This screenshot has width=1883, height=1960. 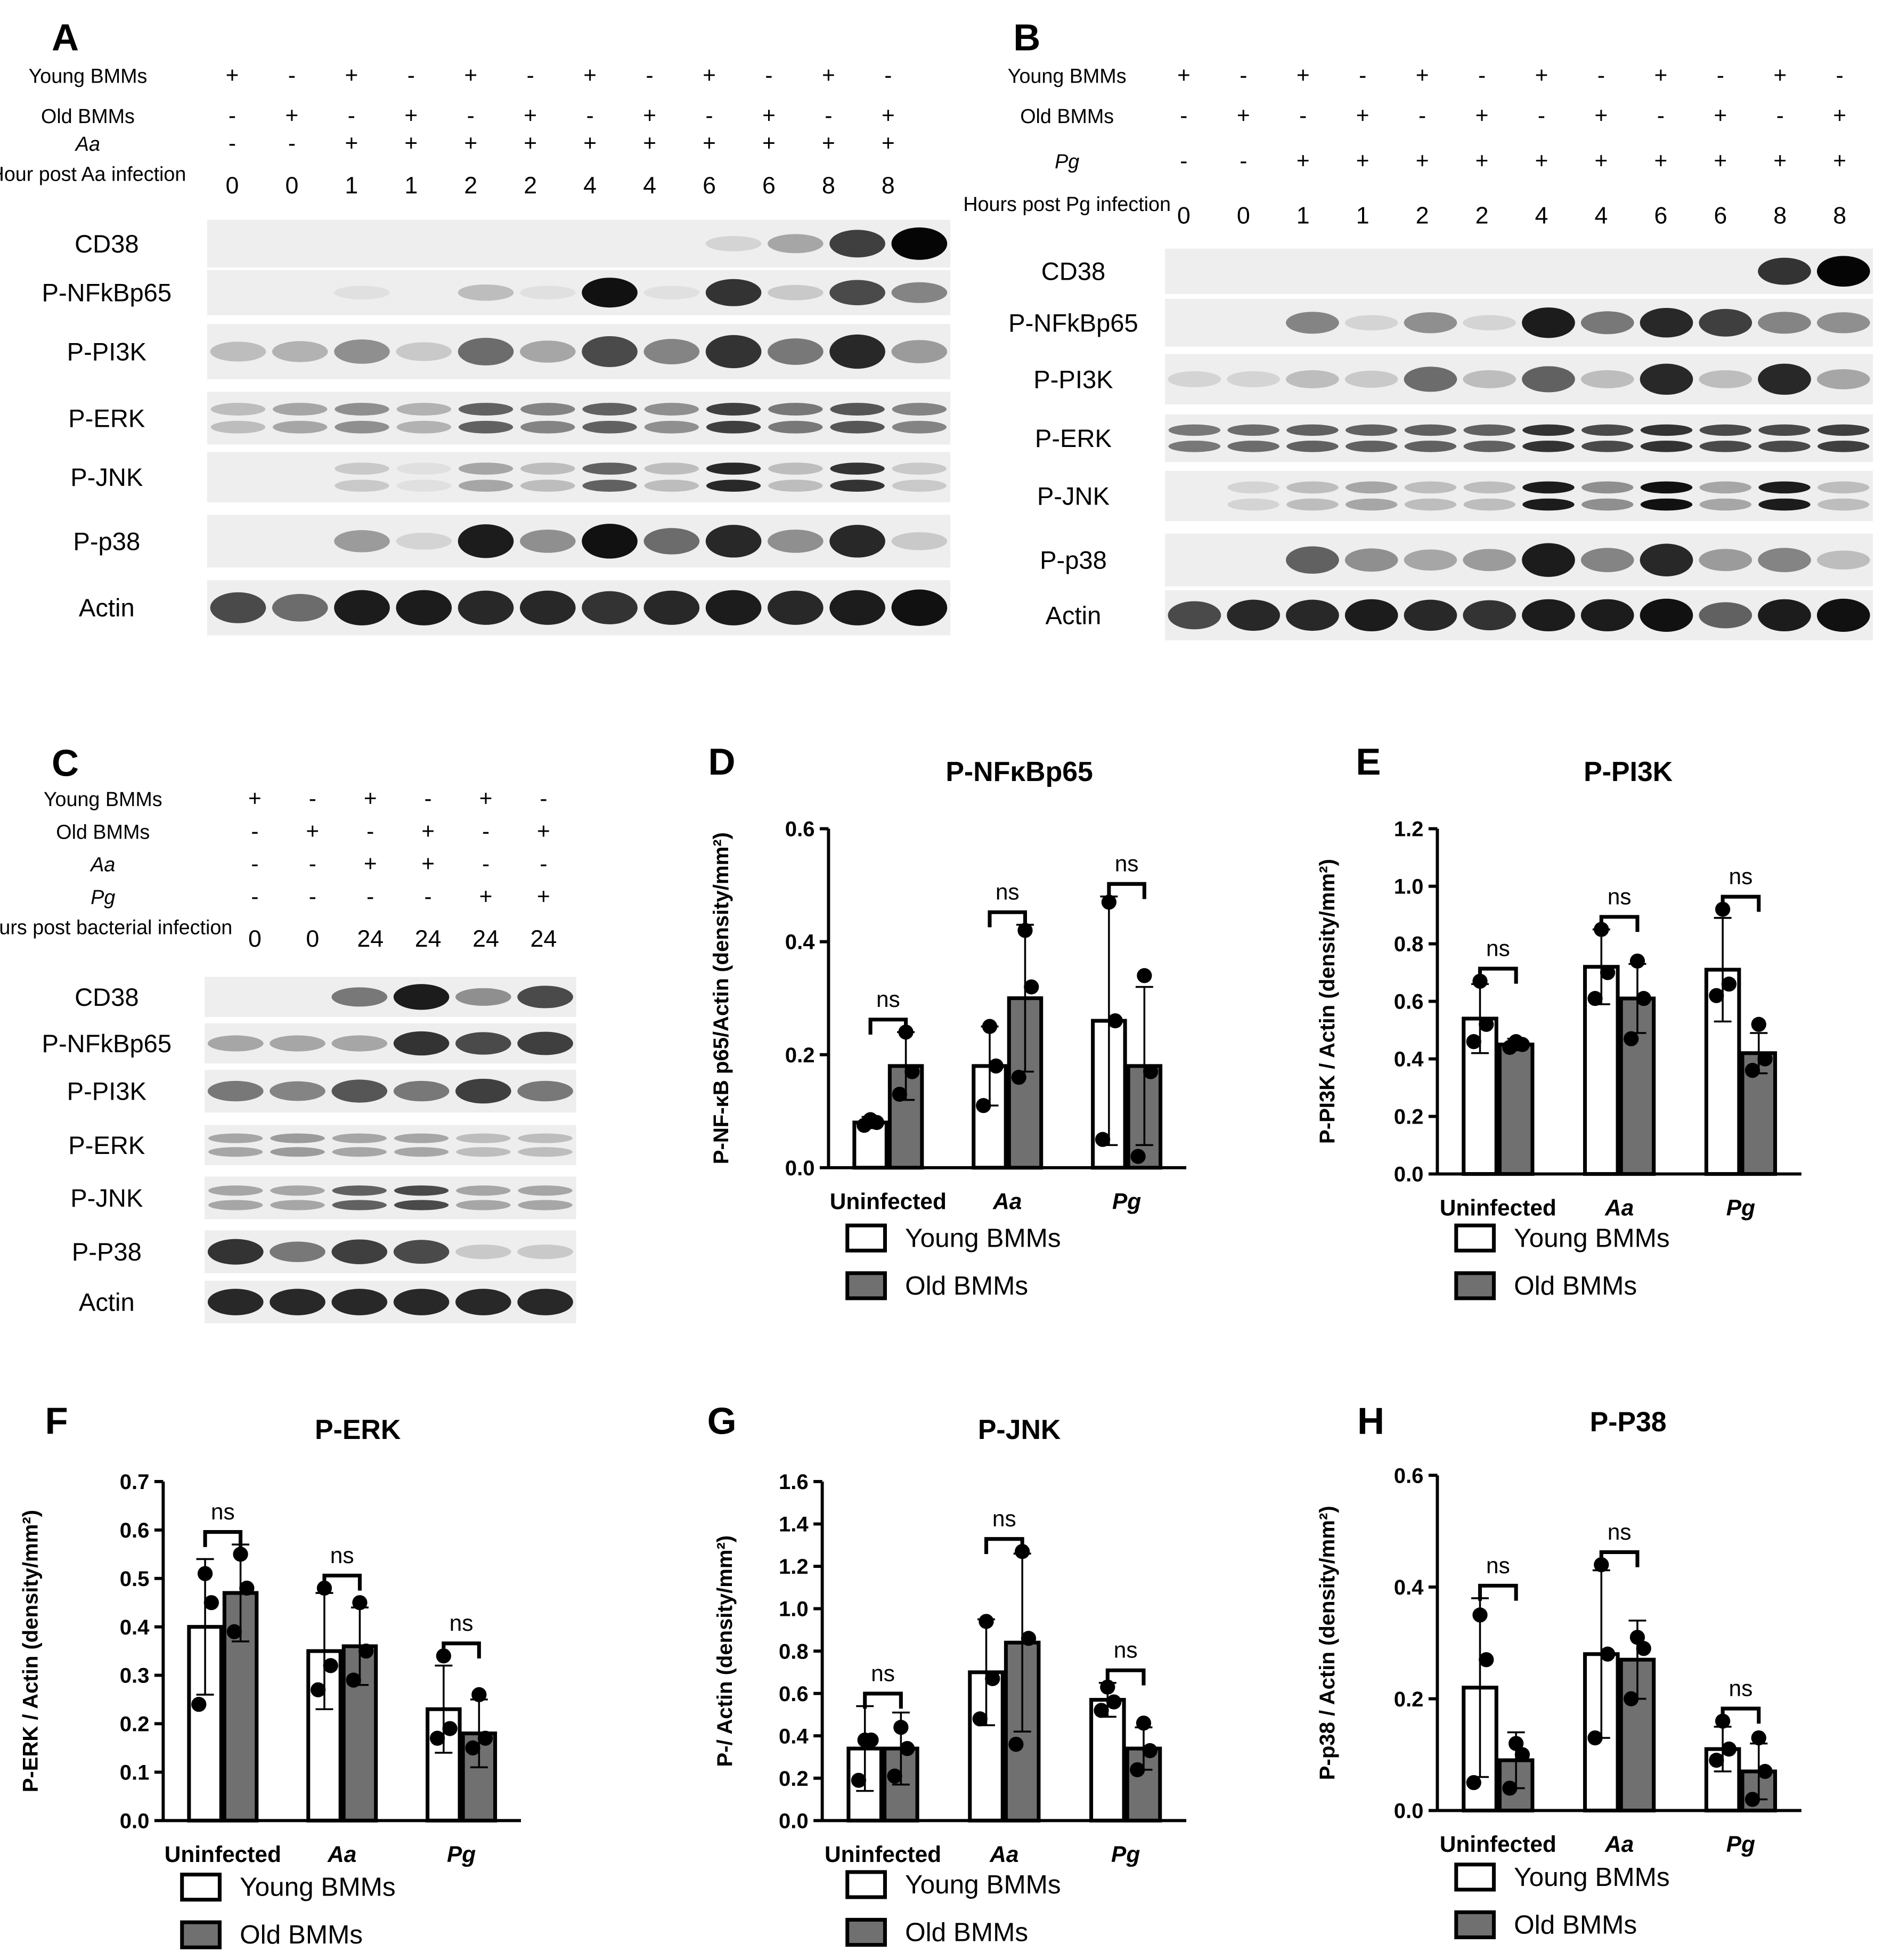 What do you see at coordinates (794, 1821) in the screenshot?
I see `y-tick-label: 0.0` at bounding box center [794, 1821].